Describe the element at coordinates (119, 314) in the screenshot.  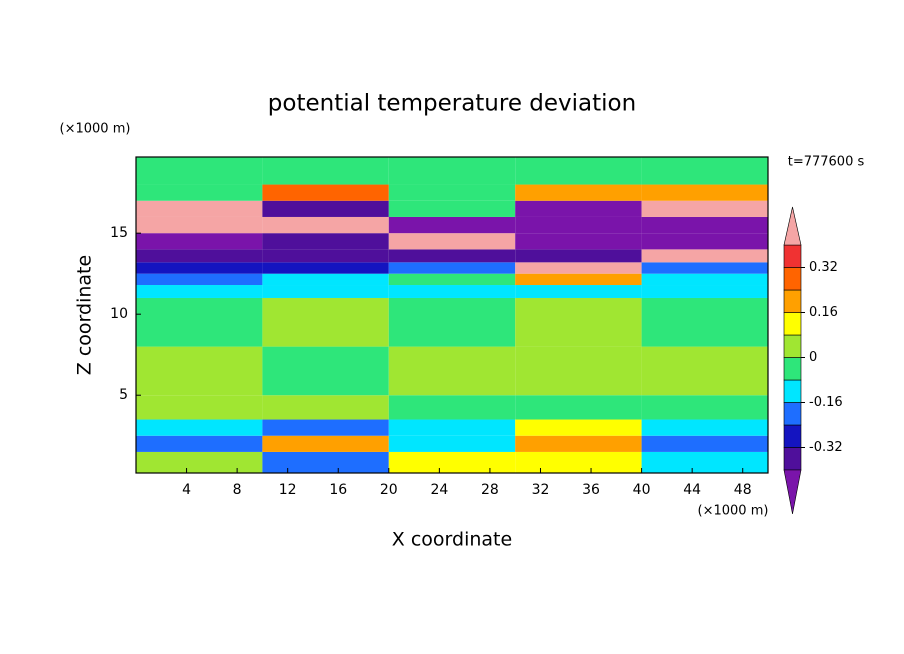
I see `y-tick-label: 10` at that location.